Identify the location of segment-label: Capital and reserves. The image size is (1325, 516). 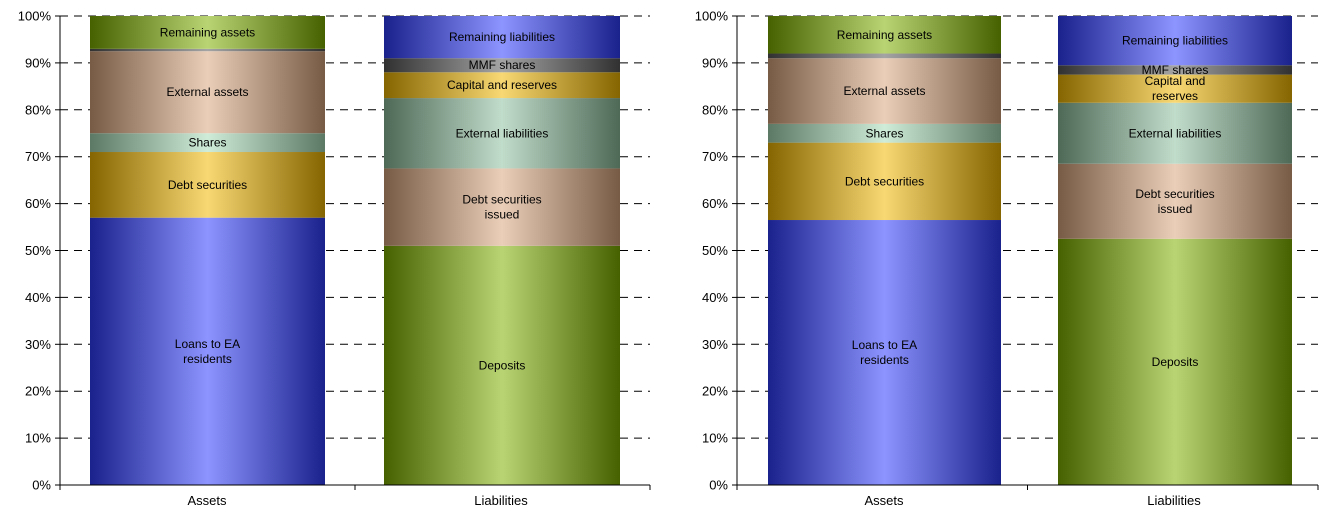
(502, 85).